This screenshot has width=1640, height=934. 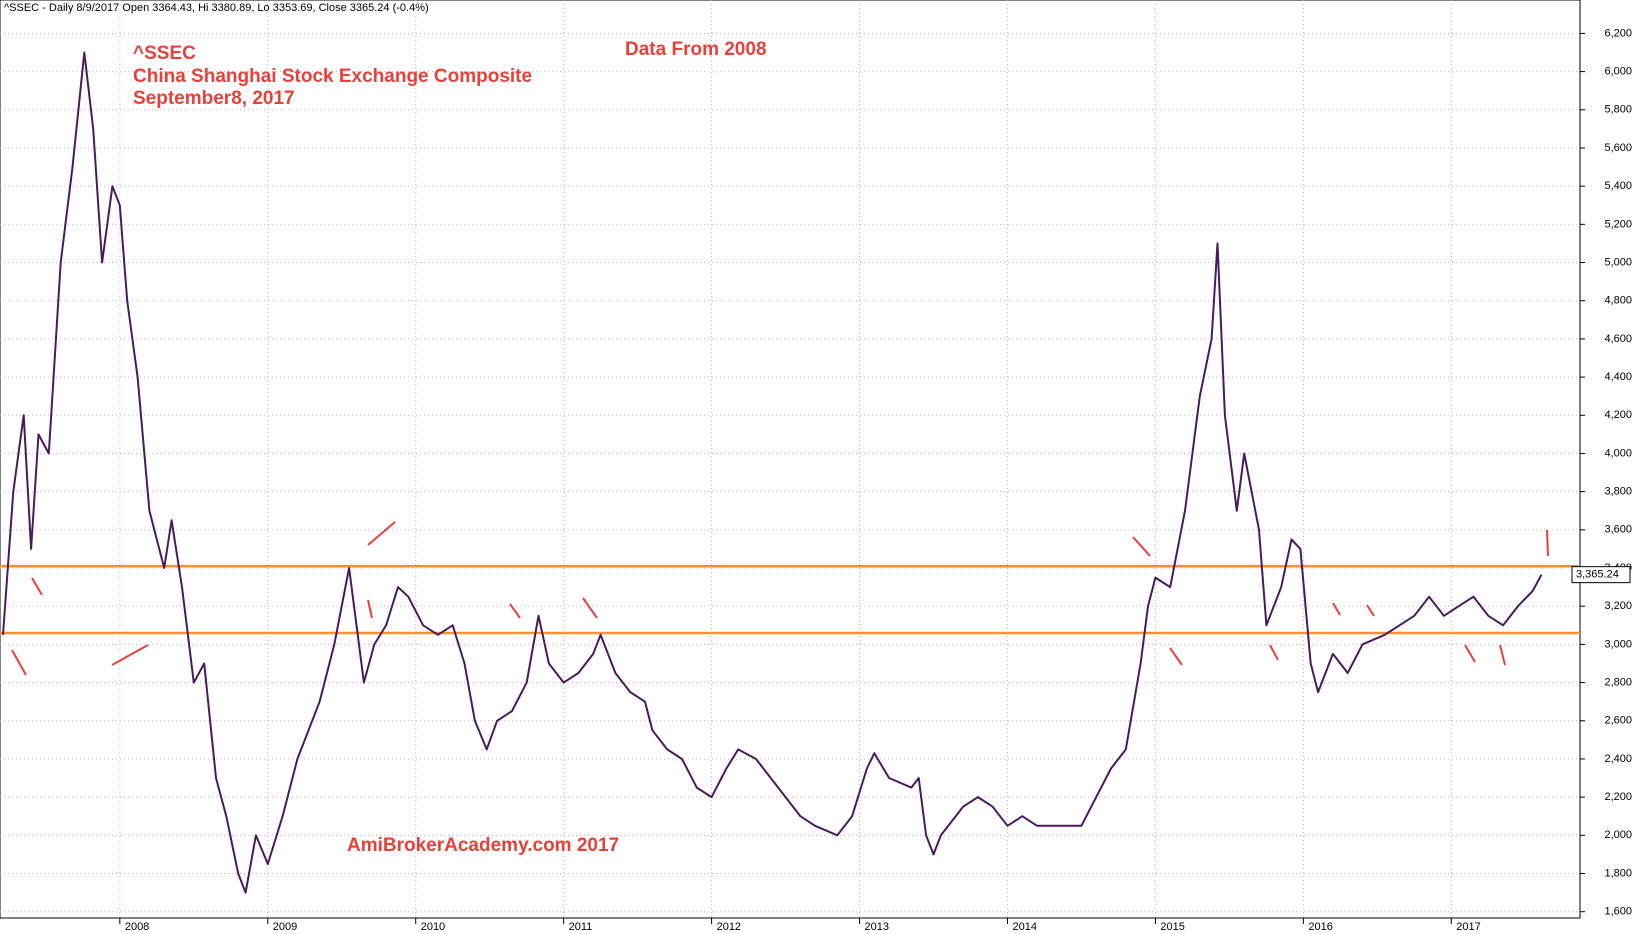 What do you see at coordinates (1618, 110) in the screenshot?
I see `y-tick-label: 5,800` at bounding box center [1618, 110].